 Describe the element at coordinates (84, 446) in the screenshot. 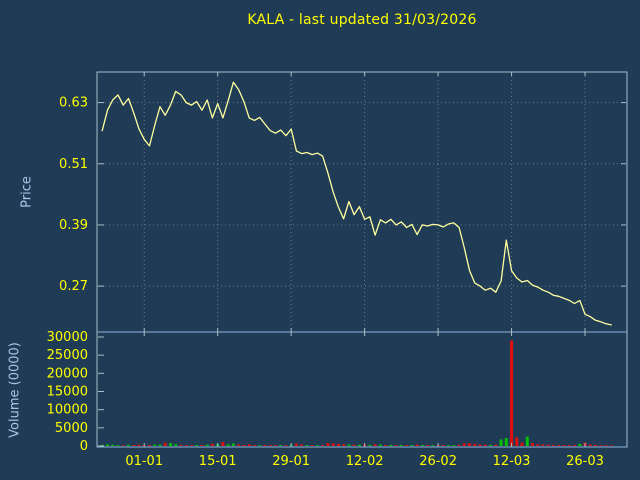

I see `svg-text: 0` at that location.